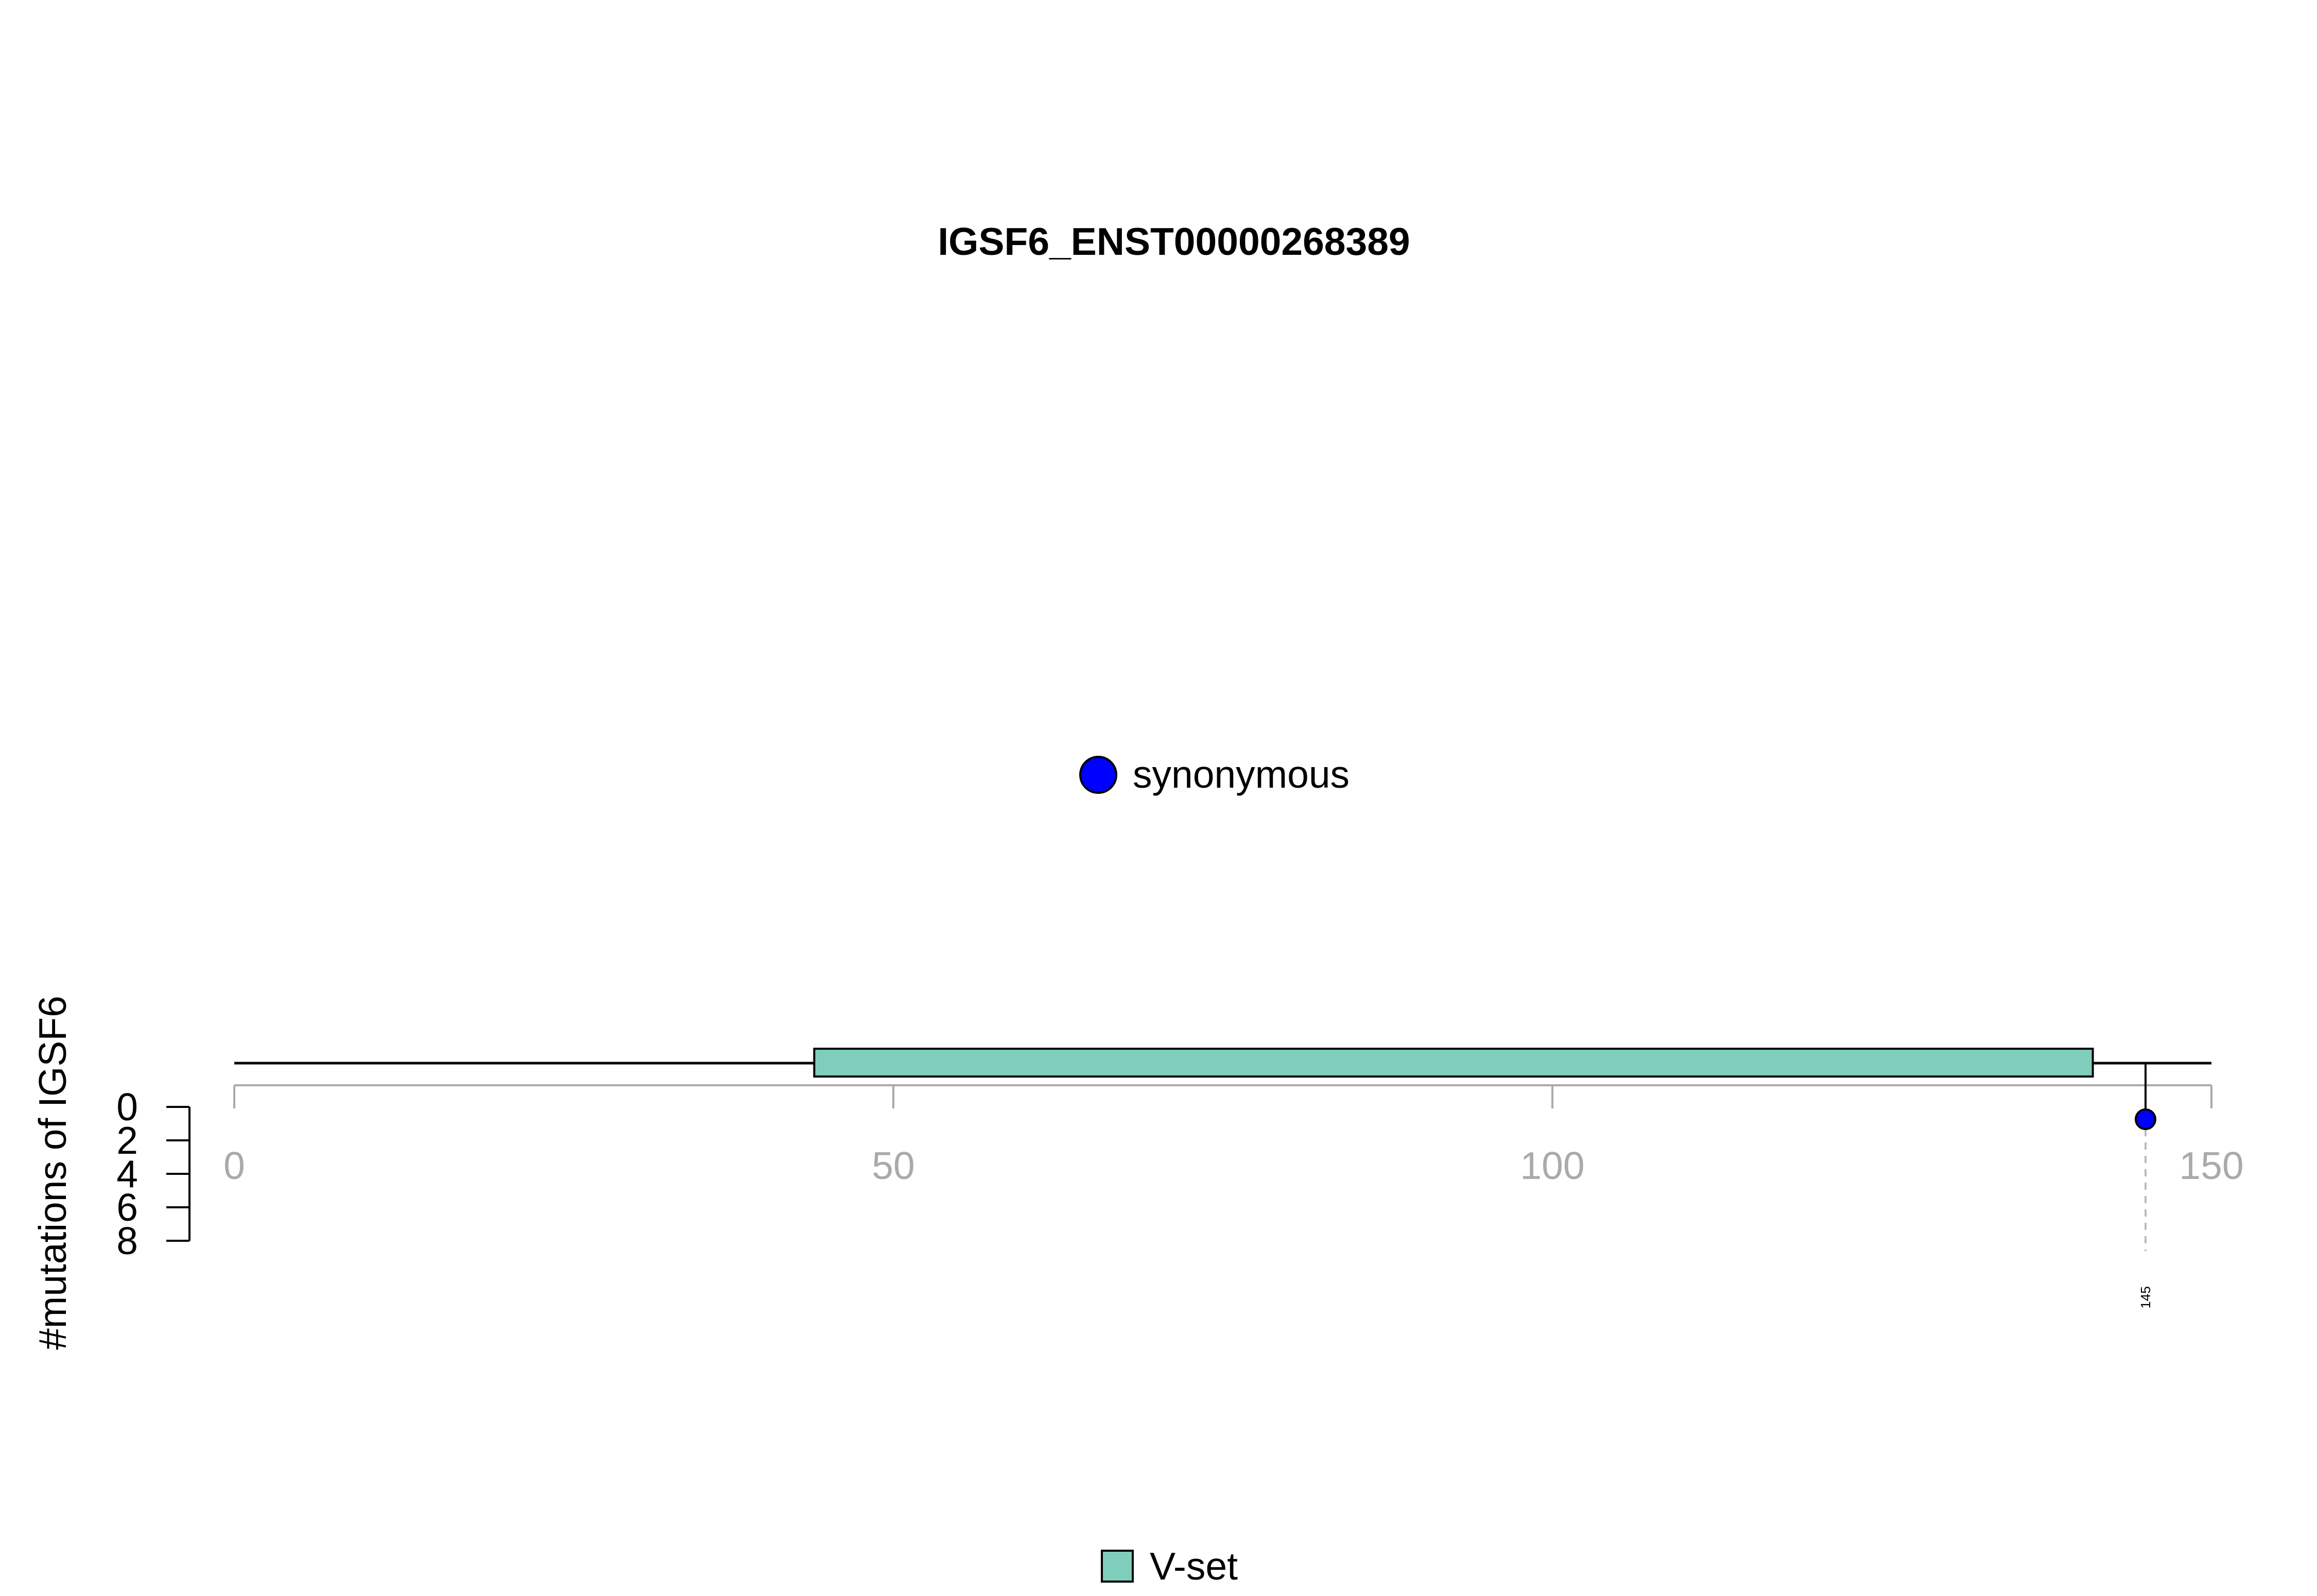  What do you see at coordinates (1117, 1566) in the screenshot?
I see `domain-legend-swatch` at bounding box center [1117, 1566].